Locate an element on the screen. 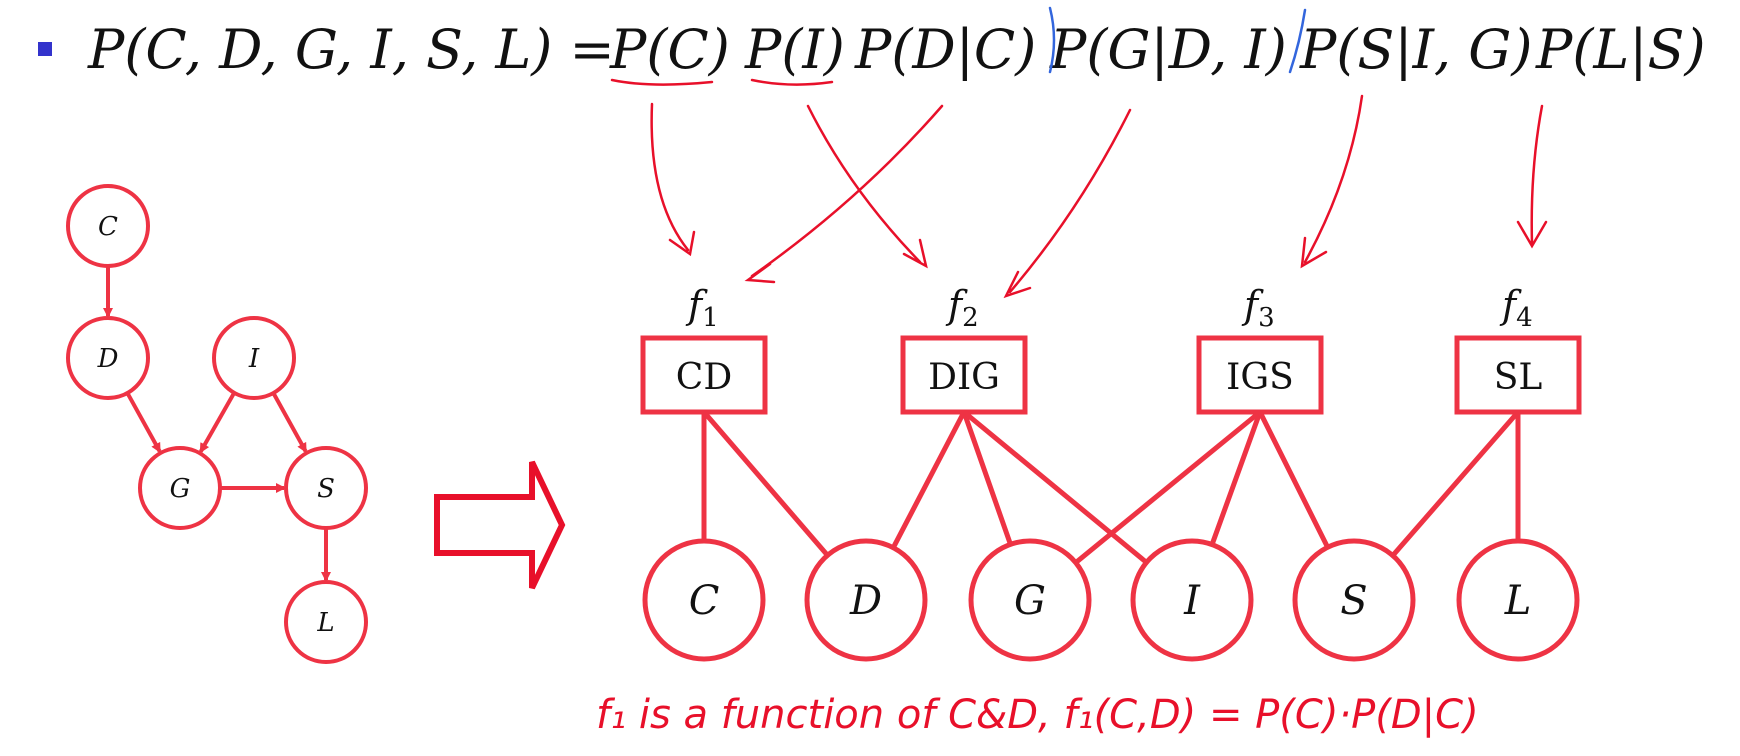 This screenshot has height=756, width=1740. bn-node-s is located at coordinates (326, 488).